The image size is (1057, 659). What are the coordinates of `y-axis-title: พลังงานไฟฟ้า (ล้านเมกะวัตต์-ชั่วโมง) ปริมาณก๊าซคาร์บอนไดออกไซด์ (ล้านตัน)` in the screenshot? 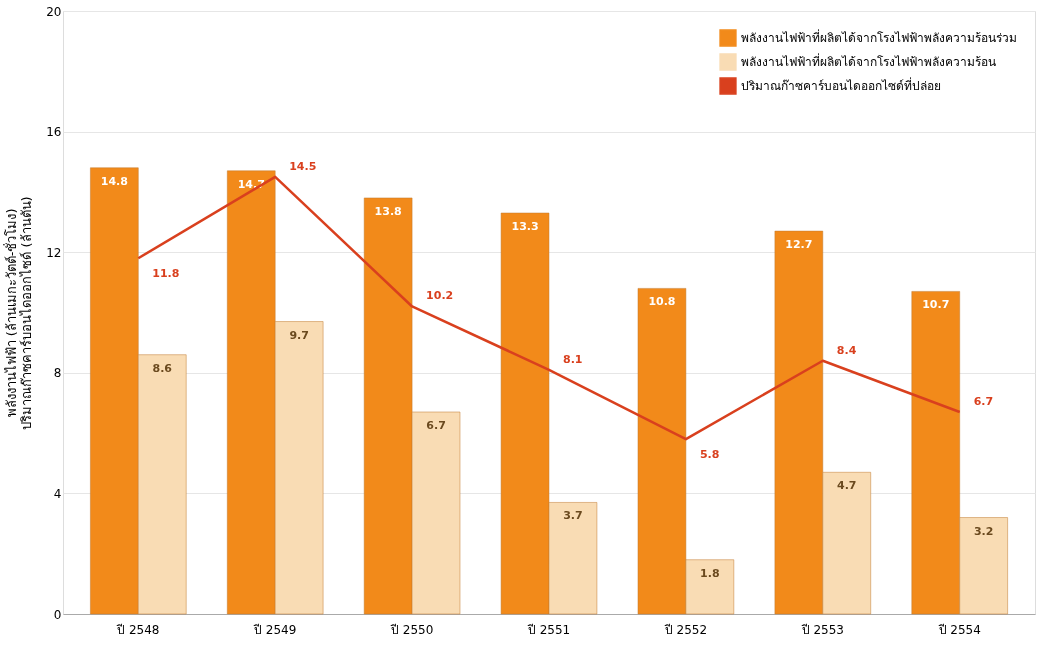 It's located at (19, 313).